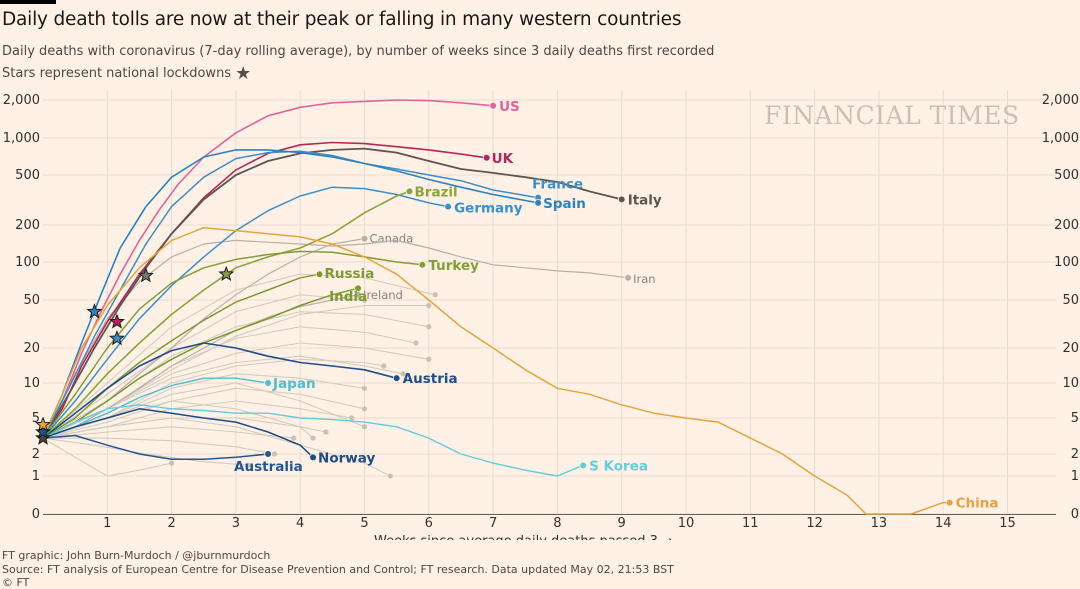 Image resolution: width=1080 pixels, height=589 pixels. I want to click on series-end-dot-india, so click(358, 288).